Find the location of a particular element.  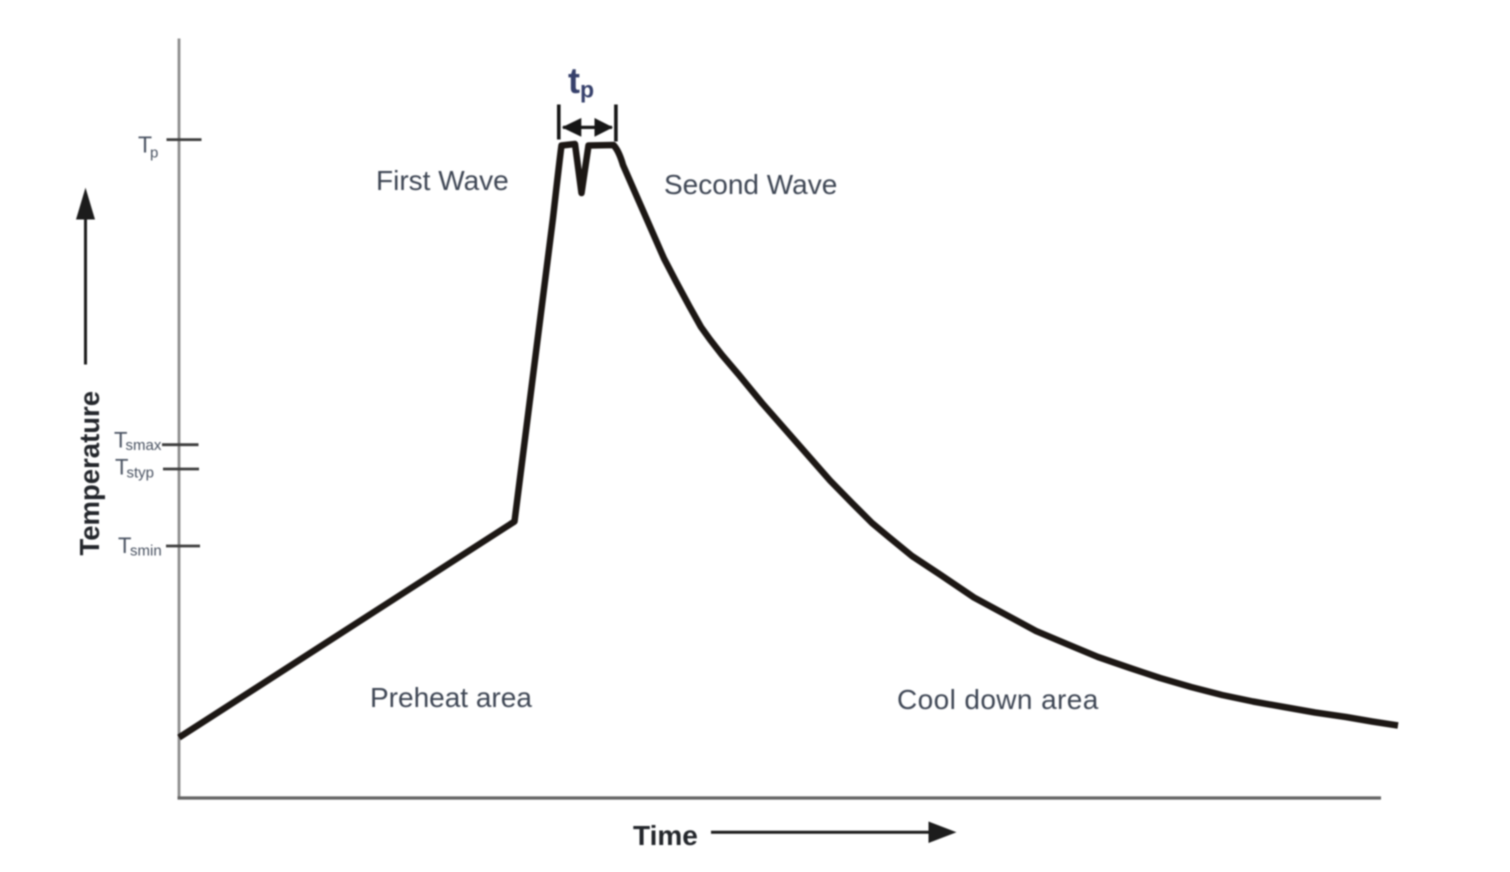

svg-text: Temperature is located at coordinates (89, 473).